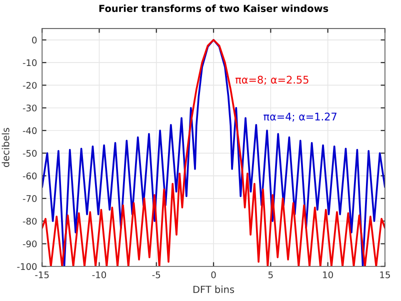  What do you see at coordinates (29, 198) in the screenshot?
I see `y-tick-label: -70` at bounding box center [29, 198].